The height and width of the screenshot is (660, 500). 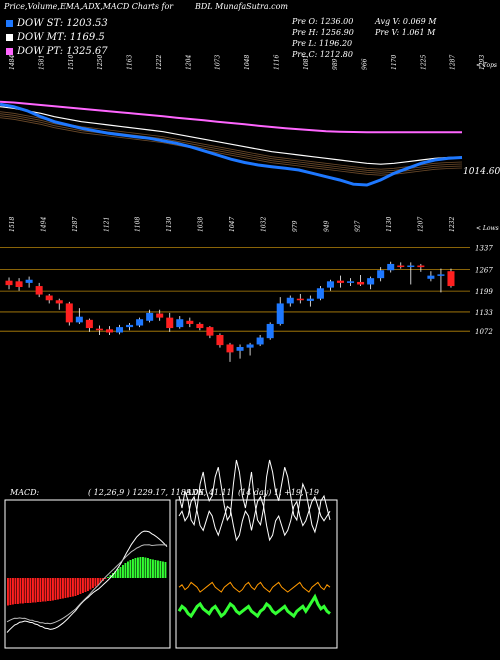 I want to click on stat-prev-open: Pre O: 1236.00, so click(x=323, y=21).